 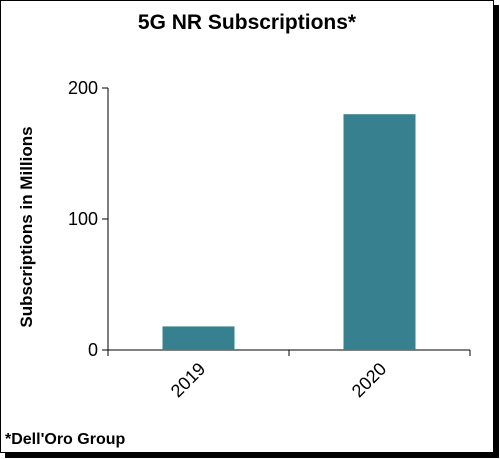 I want to click on y-axis-label: Subscriptions in Millions, so click(x=26, y=226).